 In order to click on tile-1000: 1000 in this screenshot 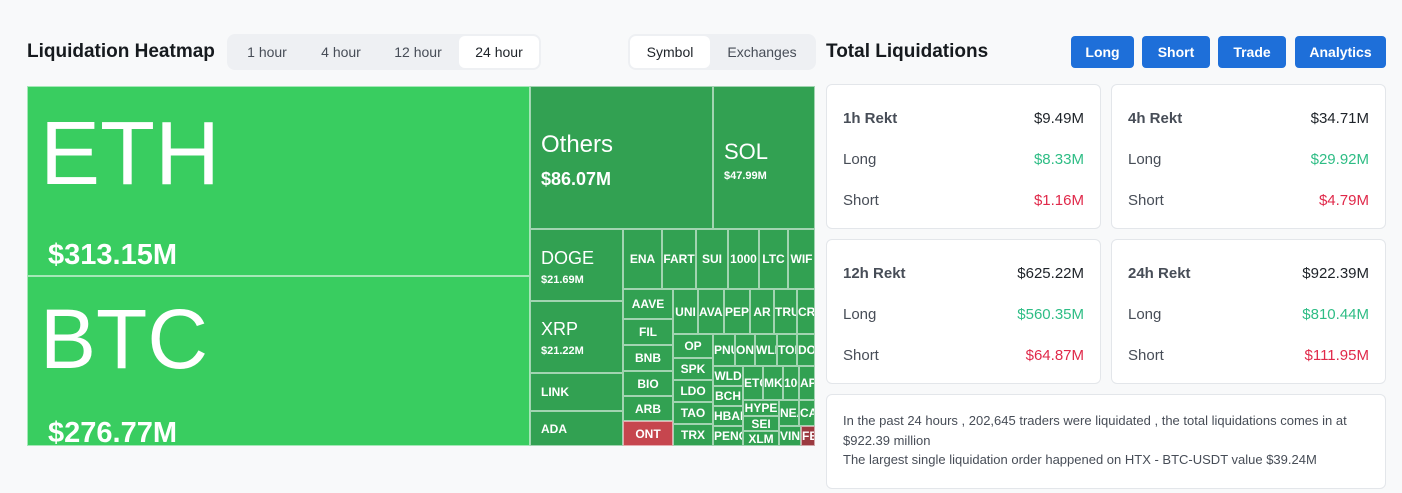, I will do `click(743, 259)`.